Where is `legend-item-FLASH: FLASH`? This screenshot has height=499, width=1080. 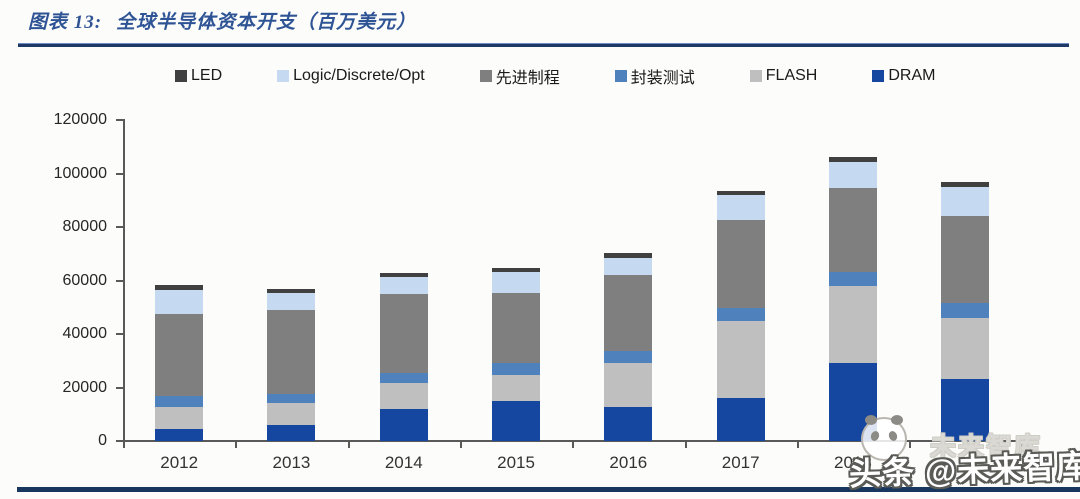 legend-item-FLASH: FLASH is located at coordinates (783, 76).